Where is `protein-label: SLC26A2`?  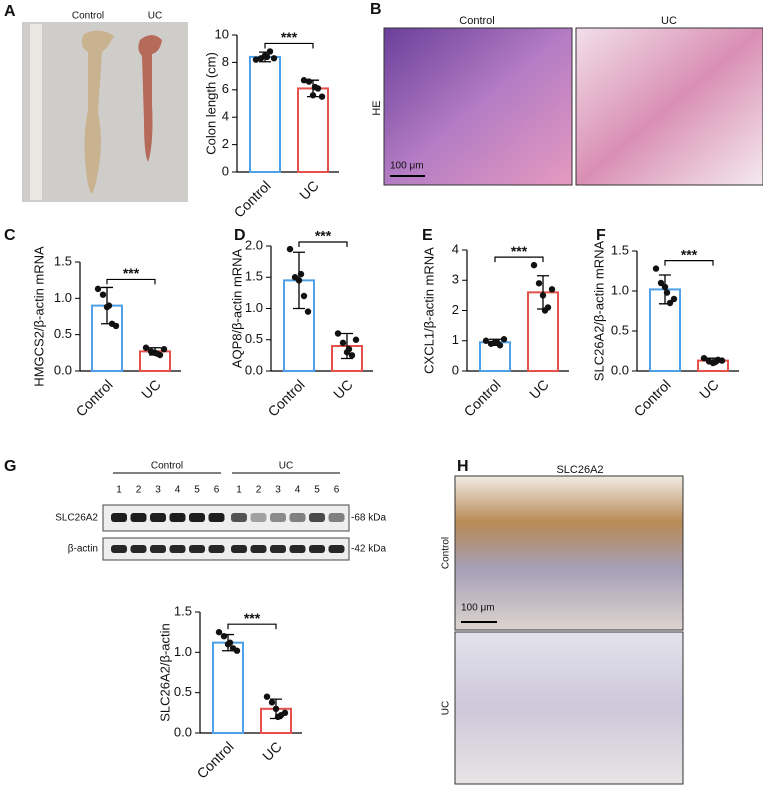 protein-label: SLC26A2 is located at coordinates (76, 518).